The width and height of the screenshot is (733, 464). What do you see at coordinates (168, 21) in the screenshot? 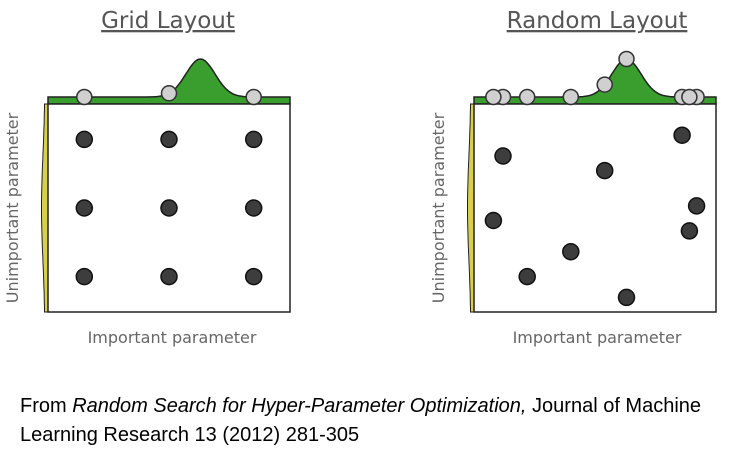
I see `panel-title: Grid Layout` at bounding box center [168, 21].